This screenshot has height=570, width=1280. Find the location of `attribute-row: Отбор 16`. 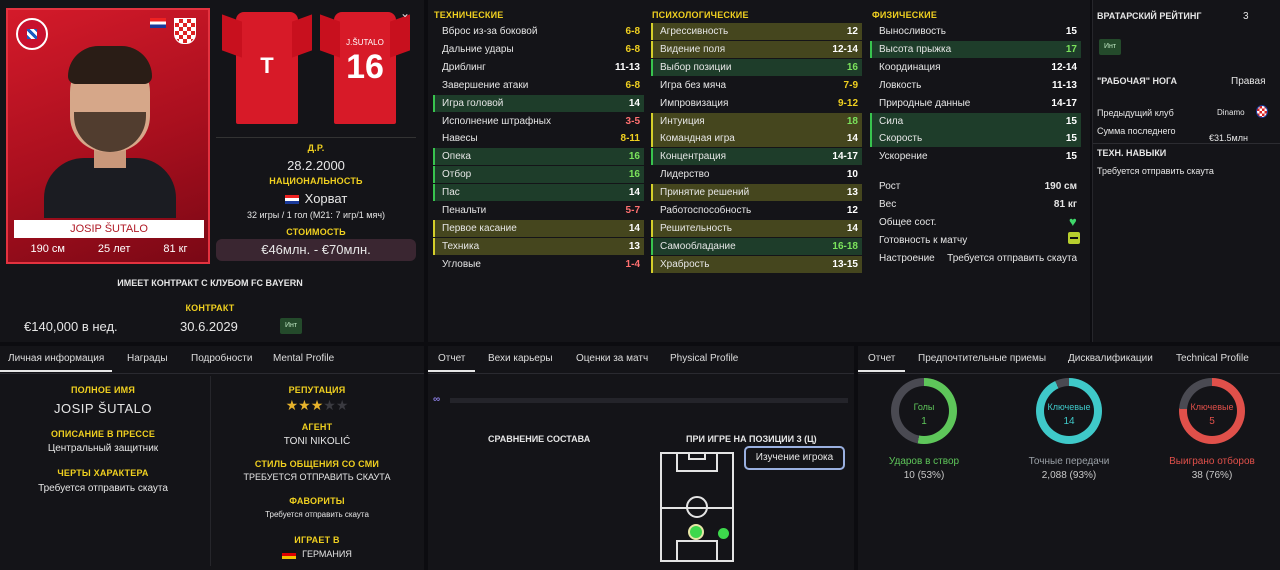

attribute-row: Отбор 16 is located at coordinates (538, 175).